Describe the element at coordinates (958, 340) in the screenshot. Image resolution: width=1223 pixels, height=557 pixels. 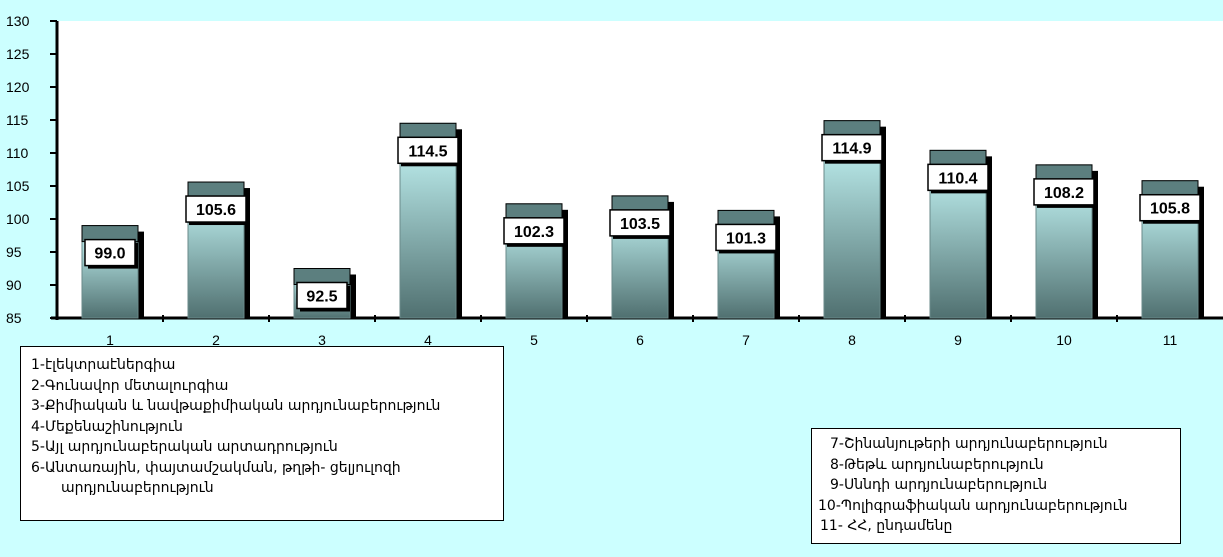
I see `x-tick-label: 9` at that location.